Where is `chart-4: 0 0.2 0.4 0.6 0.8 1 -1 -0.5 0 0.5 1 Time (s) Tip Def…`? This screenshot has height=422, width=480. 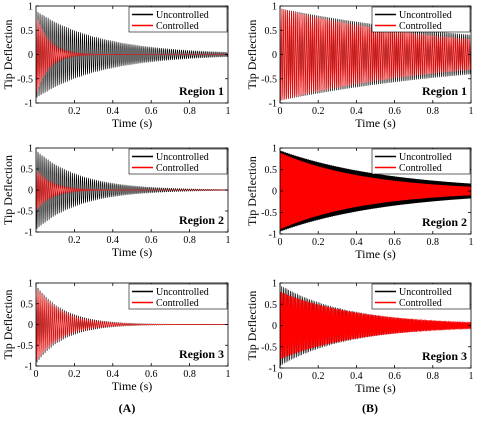
chart-4: 0 0.2 0.4 0.6 0.8 1 -1 -0.5 0 0.5 1 Time (s) Tip Def… is located at coordinates (359, 203).